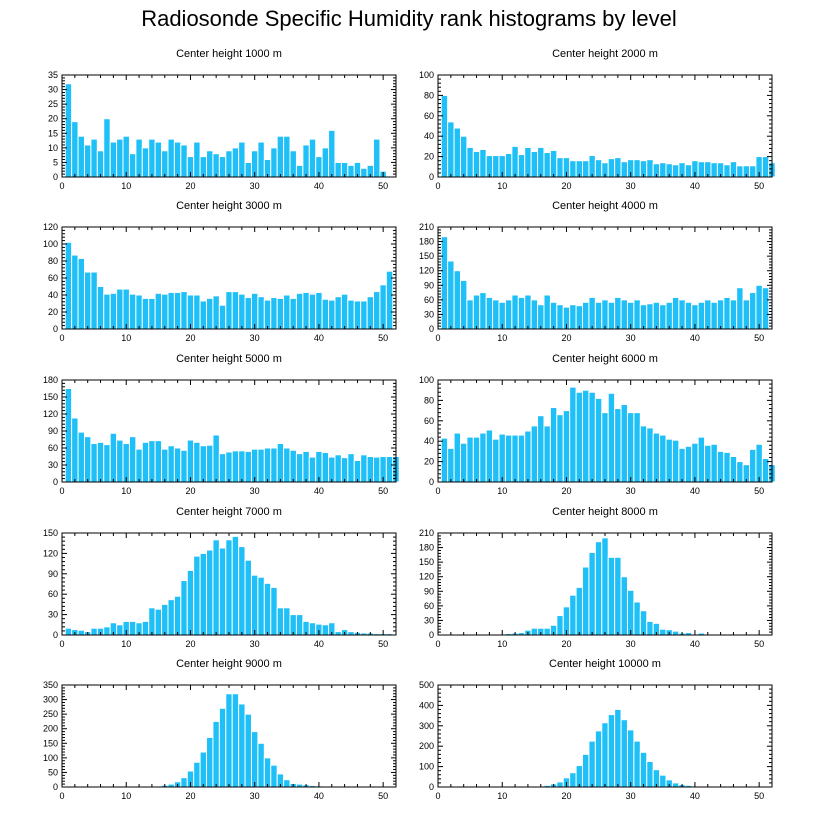 The height and width of the screenshot is (824, 818). I want to click on y-tick-label: 30, so click(429, 620).